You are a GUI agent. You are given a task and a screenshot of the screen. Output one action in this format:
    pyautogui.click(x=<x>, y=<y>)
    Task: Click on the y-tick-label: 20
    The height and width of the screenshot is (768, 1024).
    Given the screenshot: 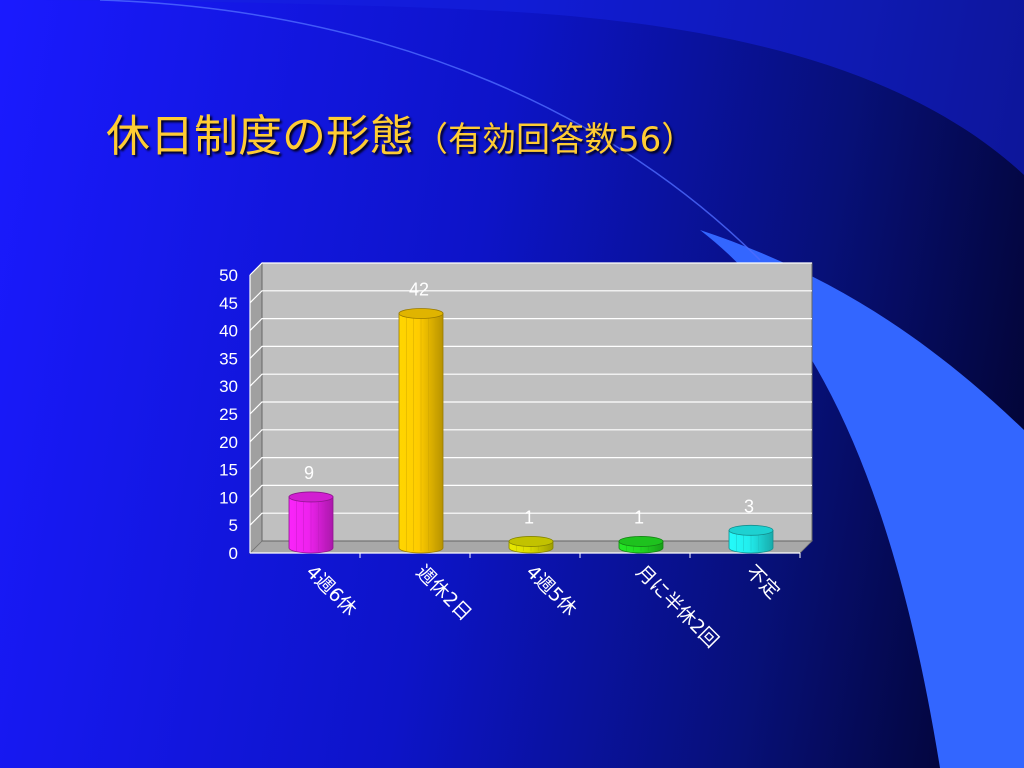 What is the action you would take?
    pyautogui.click(x=228, y=442)
    